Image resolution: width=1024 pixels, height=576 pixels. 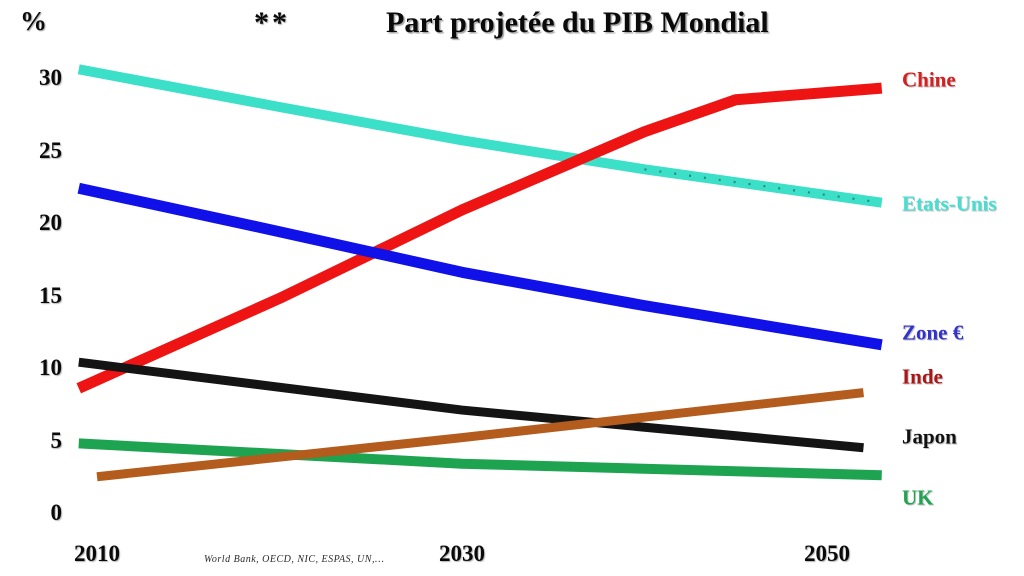 I want to click on series-line-inde, so click(x=480, y=435).